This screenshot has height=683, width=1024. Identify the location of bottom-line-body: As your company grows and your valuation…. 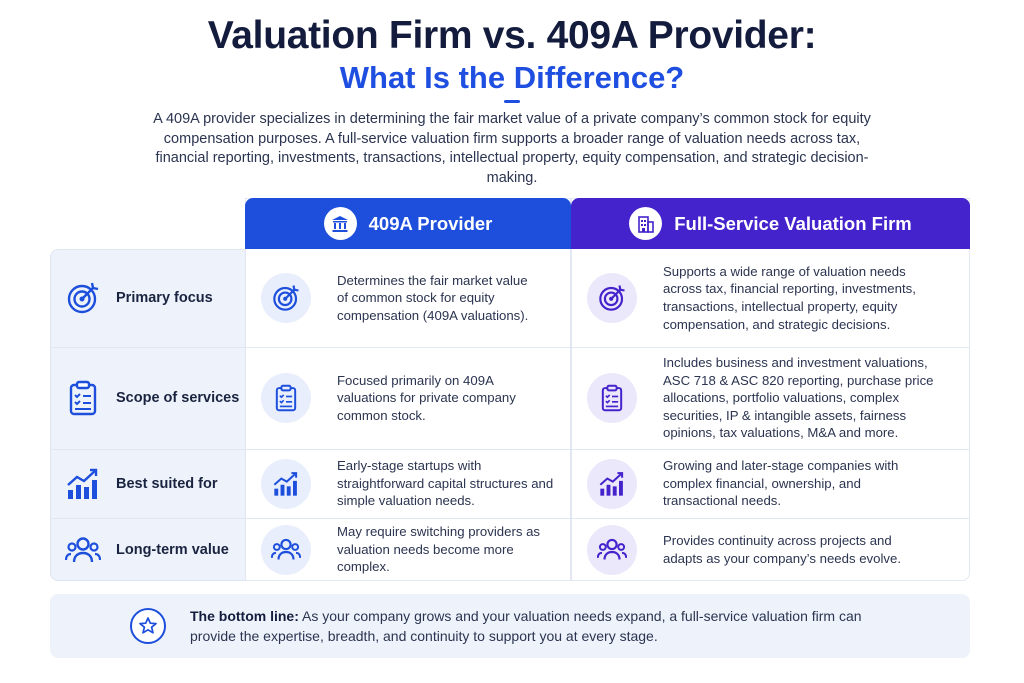
(526, 626).